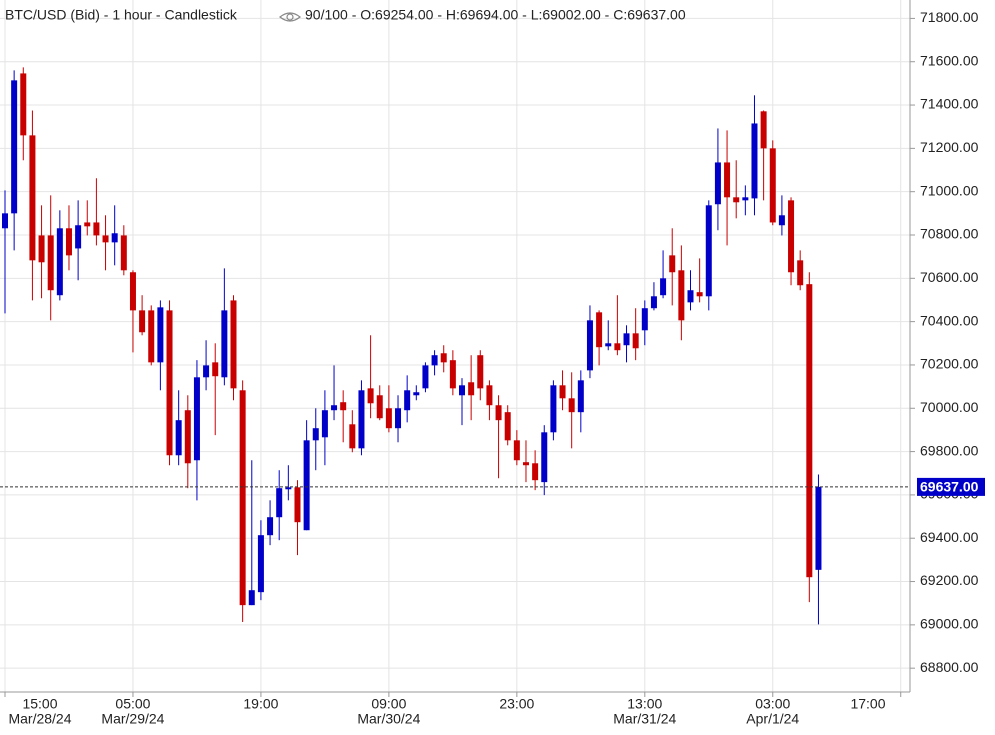  Describe the element at coordinates (644, 704) in the screenshot. I see `x-tick-label: 13:00` at that location.